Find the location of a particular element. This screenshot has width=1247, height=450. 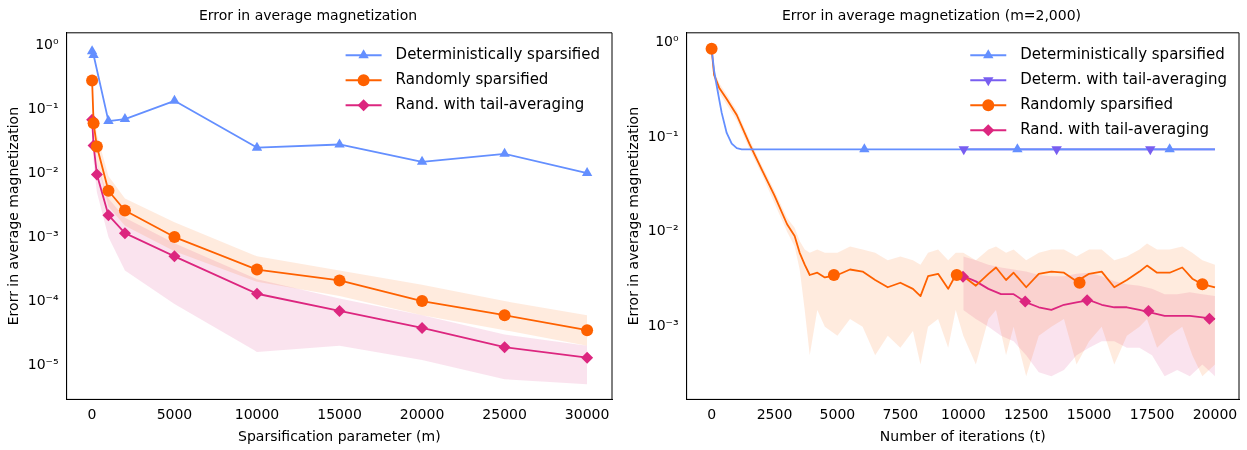

x-tick-label: 12500 is located at coordinates (1026, 414).